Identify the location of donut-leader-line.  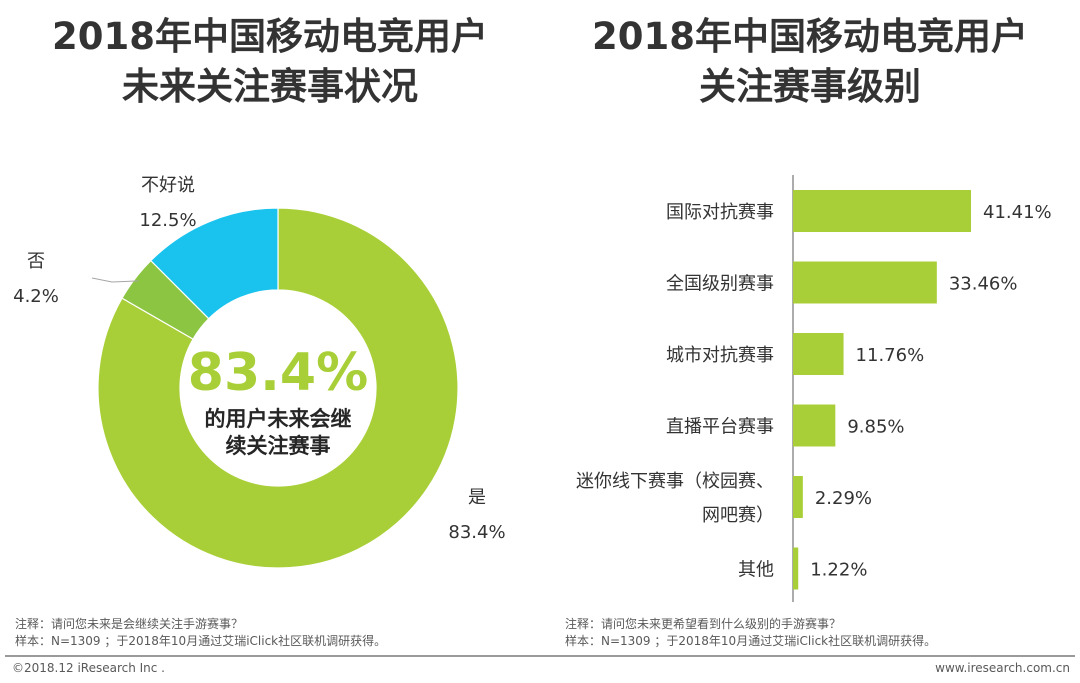
(115, 280).